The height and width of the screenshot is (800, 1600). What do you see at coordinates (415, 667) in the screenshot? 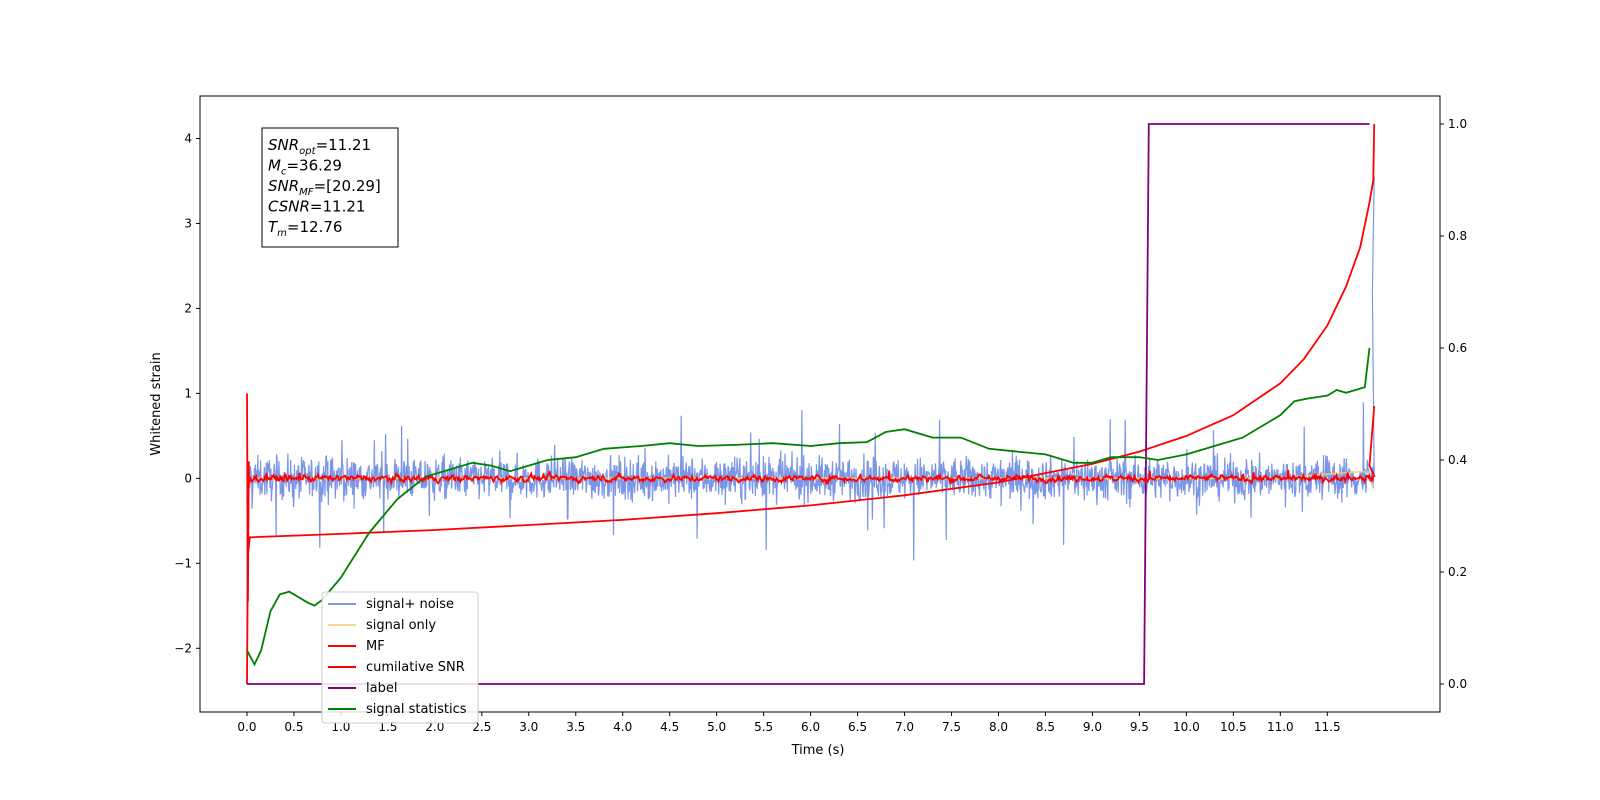
I see `legend-label: cumilative SNR` at bounding box center [415, 667].